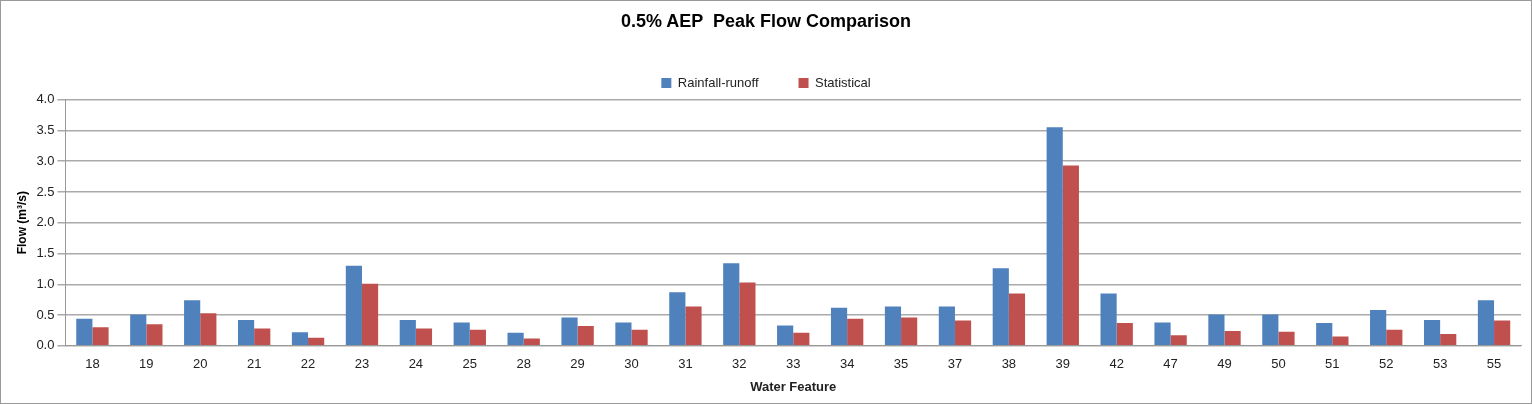  What do you see at coordinates (577, 364) in the screenshot?
I see `x-tick-label: 29` at bounding box center [577, 364].